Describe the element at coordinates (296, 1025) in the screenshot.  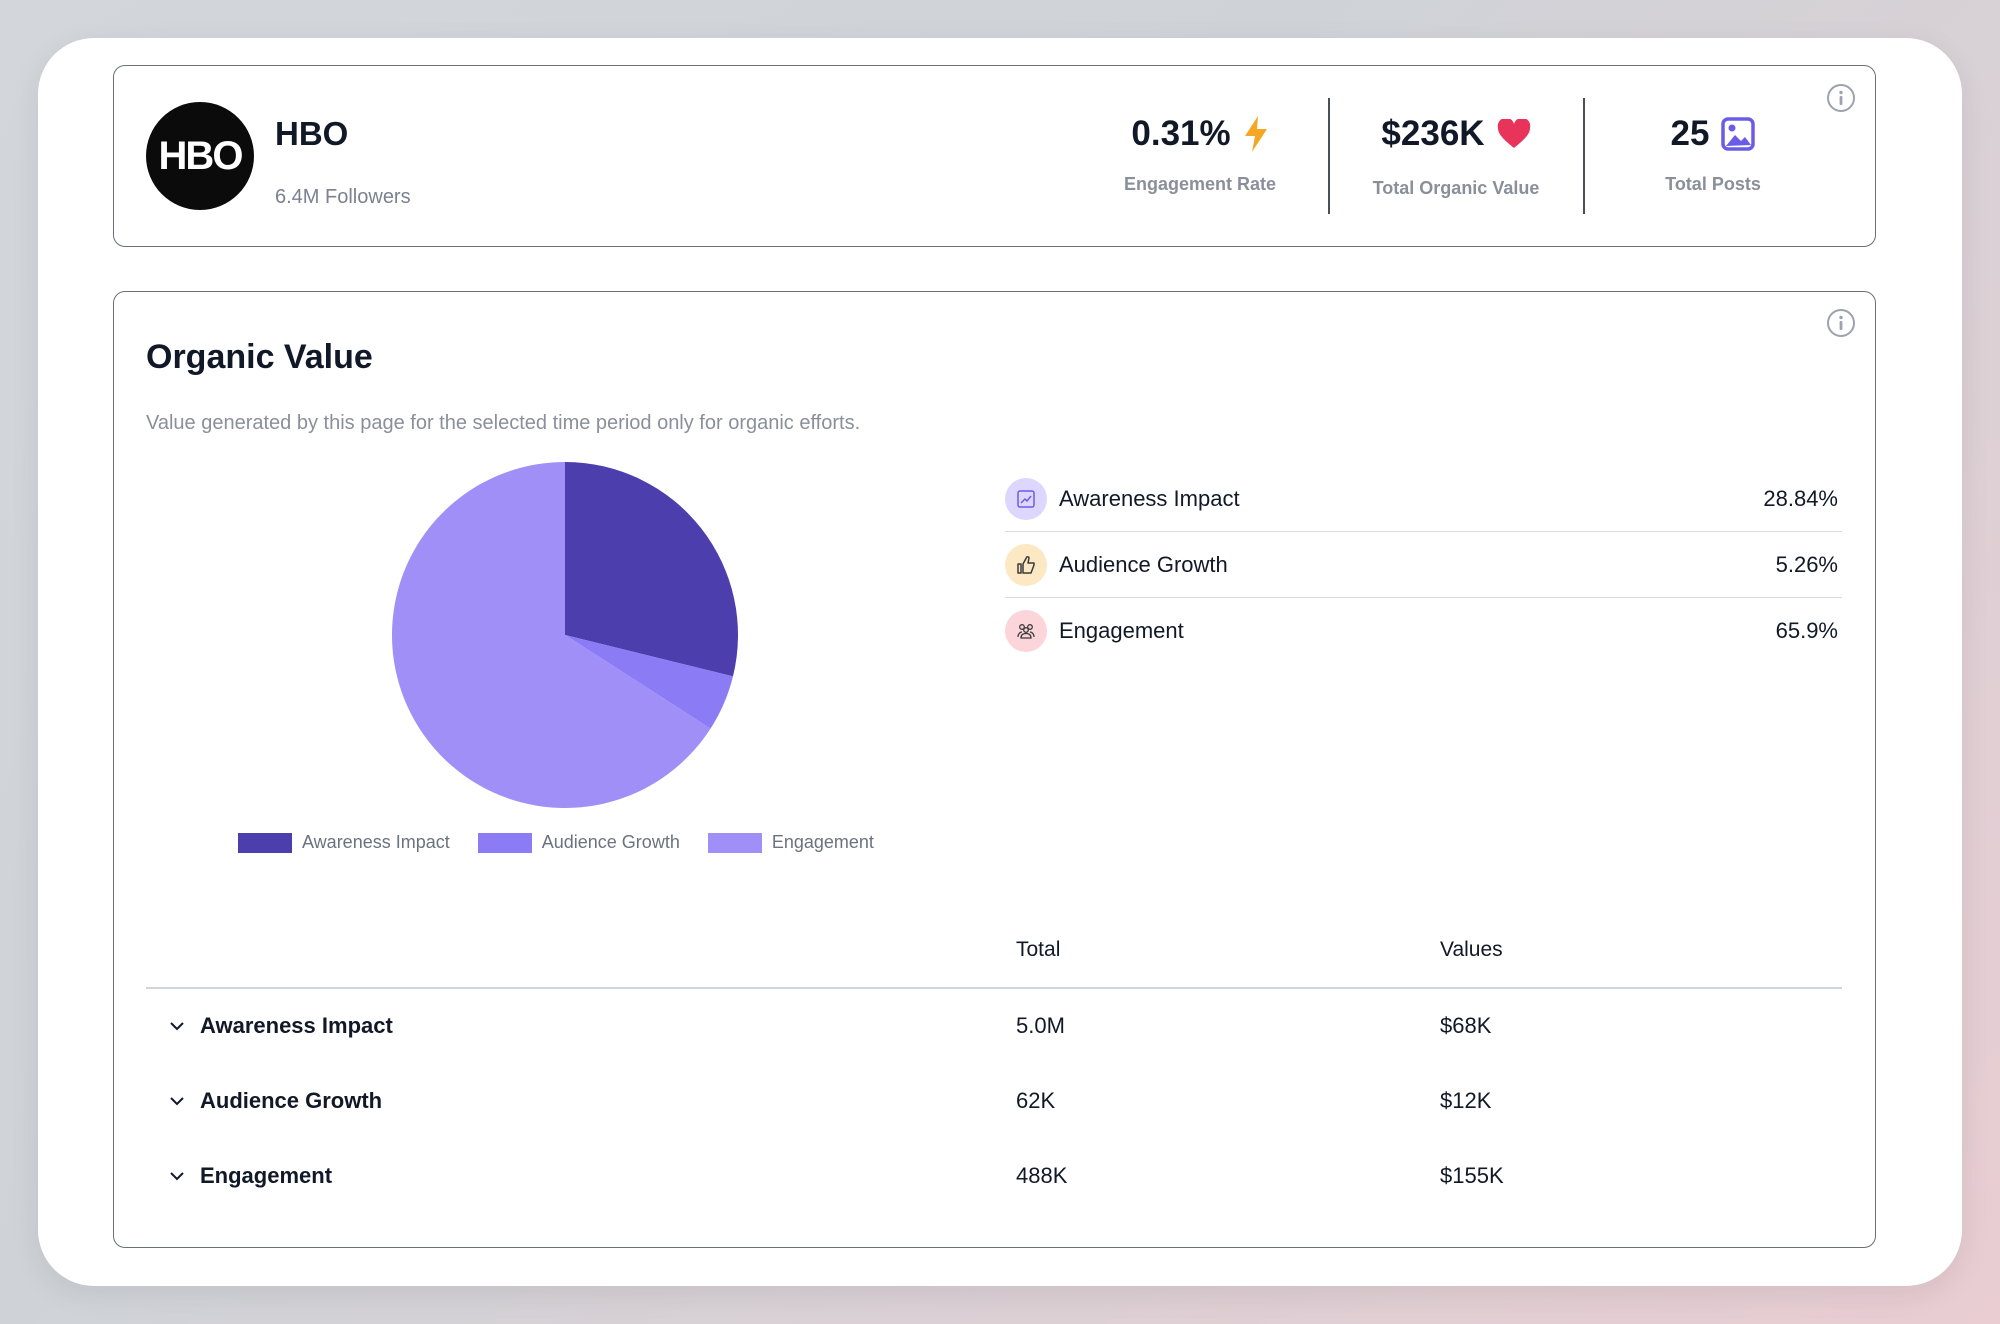
I see `row-name: Awareness Impact` at that location.